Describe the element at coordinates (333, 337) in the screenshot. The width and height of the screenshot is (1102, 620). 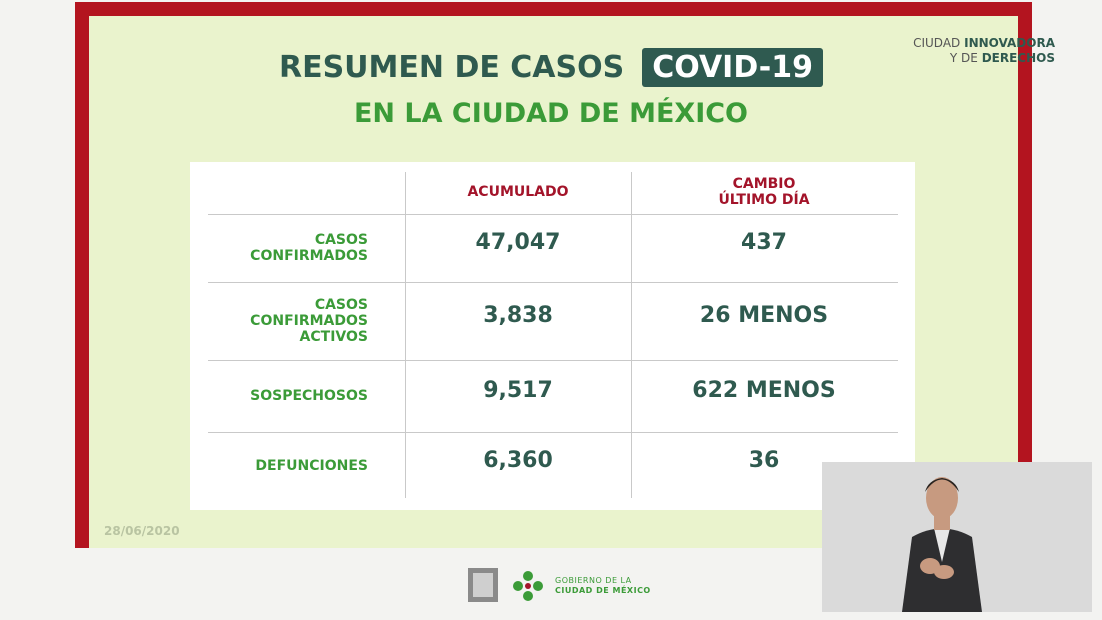
I see `row-label-line: ACTIVOS` at that location.